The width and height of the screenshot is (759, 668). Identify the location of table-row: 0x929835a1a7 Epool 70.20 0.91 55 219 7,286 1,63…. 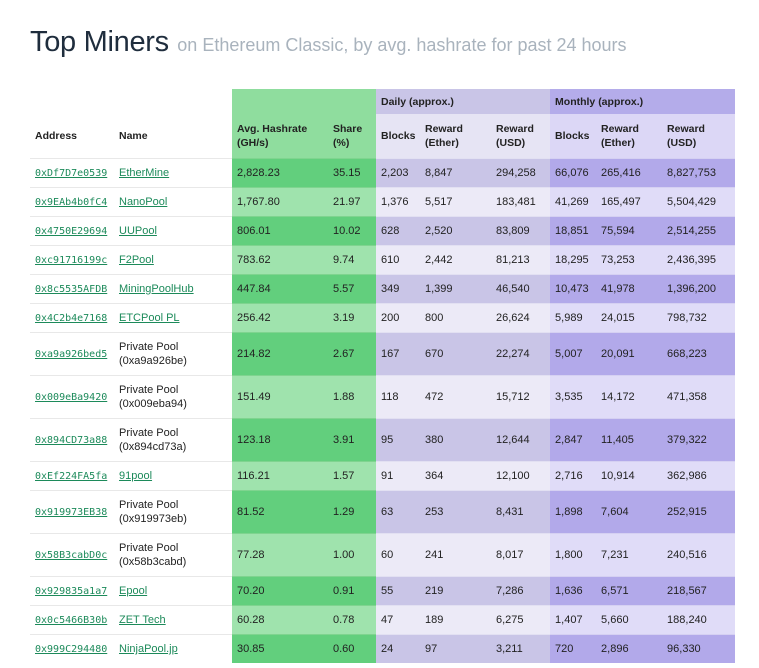
(383, 591).